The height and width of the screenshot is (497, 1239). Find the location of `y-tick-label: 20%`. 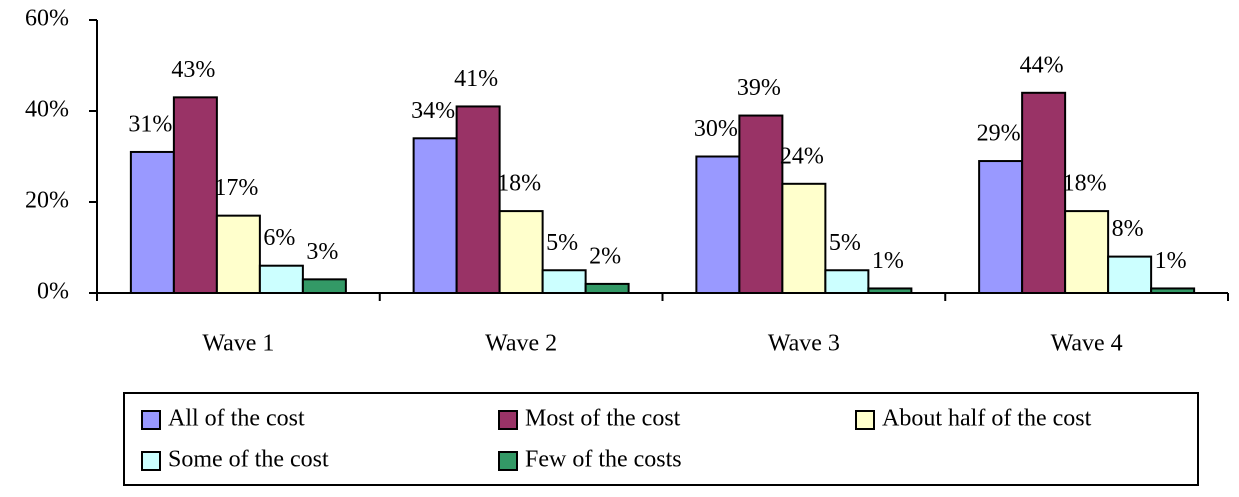

y-tick-label: 20% is located at coordinates (47, 201).